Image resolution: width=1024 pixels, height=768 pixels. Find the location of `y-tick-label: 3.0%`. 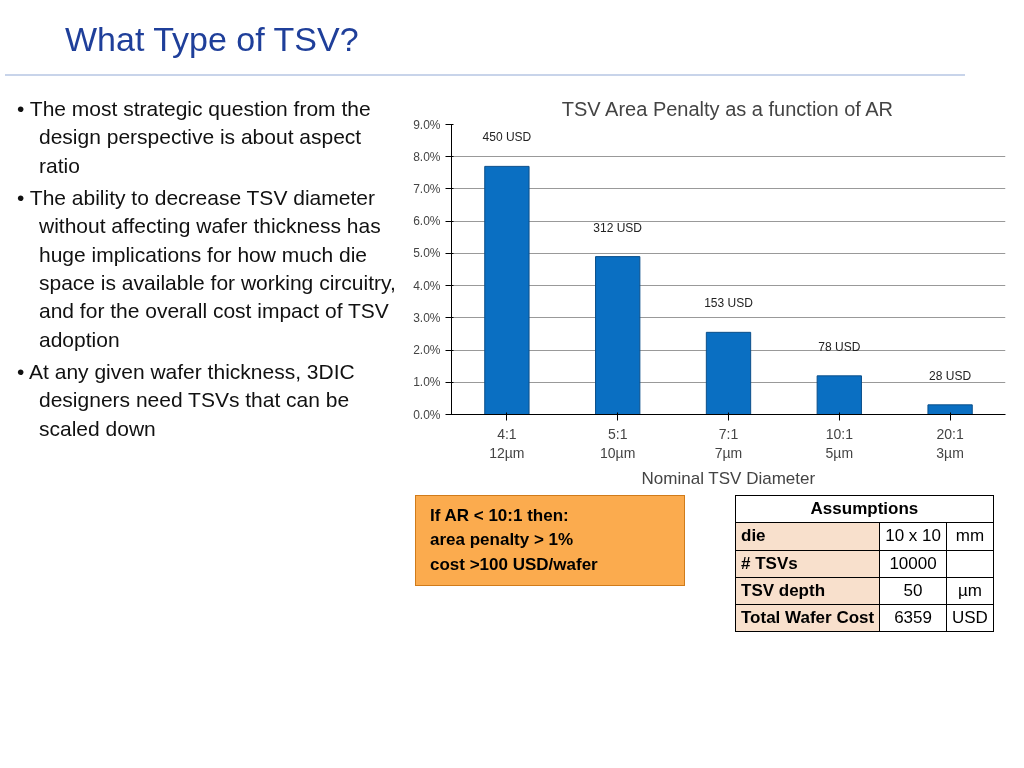

y-tick-label: 3.0% is located at coordinates (427, 317).